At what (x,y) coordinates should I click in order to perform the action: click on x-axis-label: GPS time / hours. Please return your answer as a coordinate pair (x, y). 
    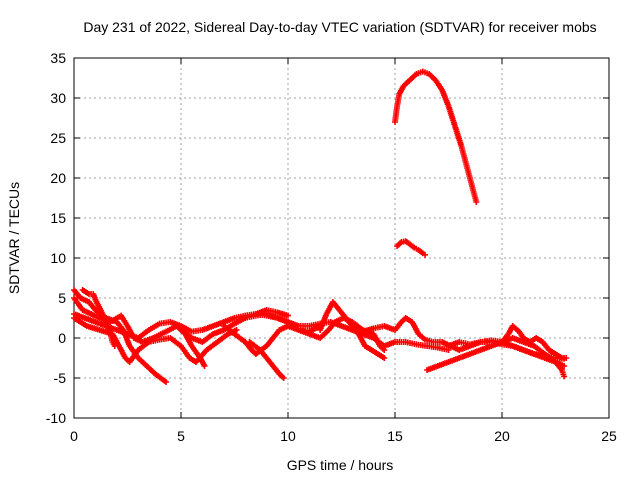
    Looking at the image, I should click on (340, 465).